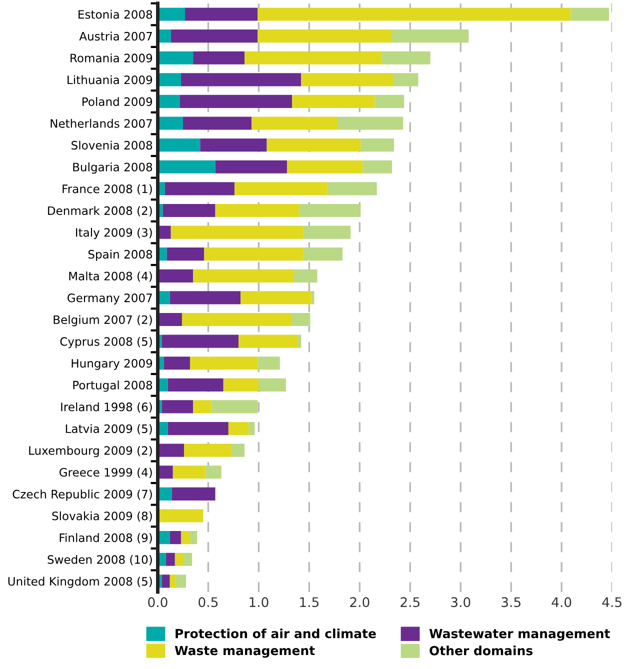 The width and height of the screenshot is (631, 669). What do you see at coordinates (519, 634) in the screenshot?
I see `legend-label: Wastewater management` at bounding box center [519, 634].